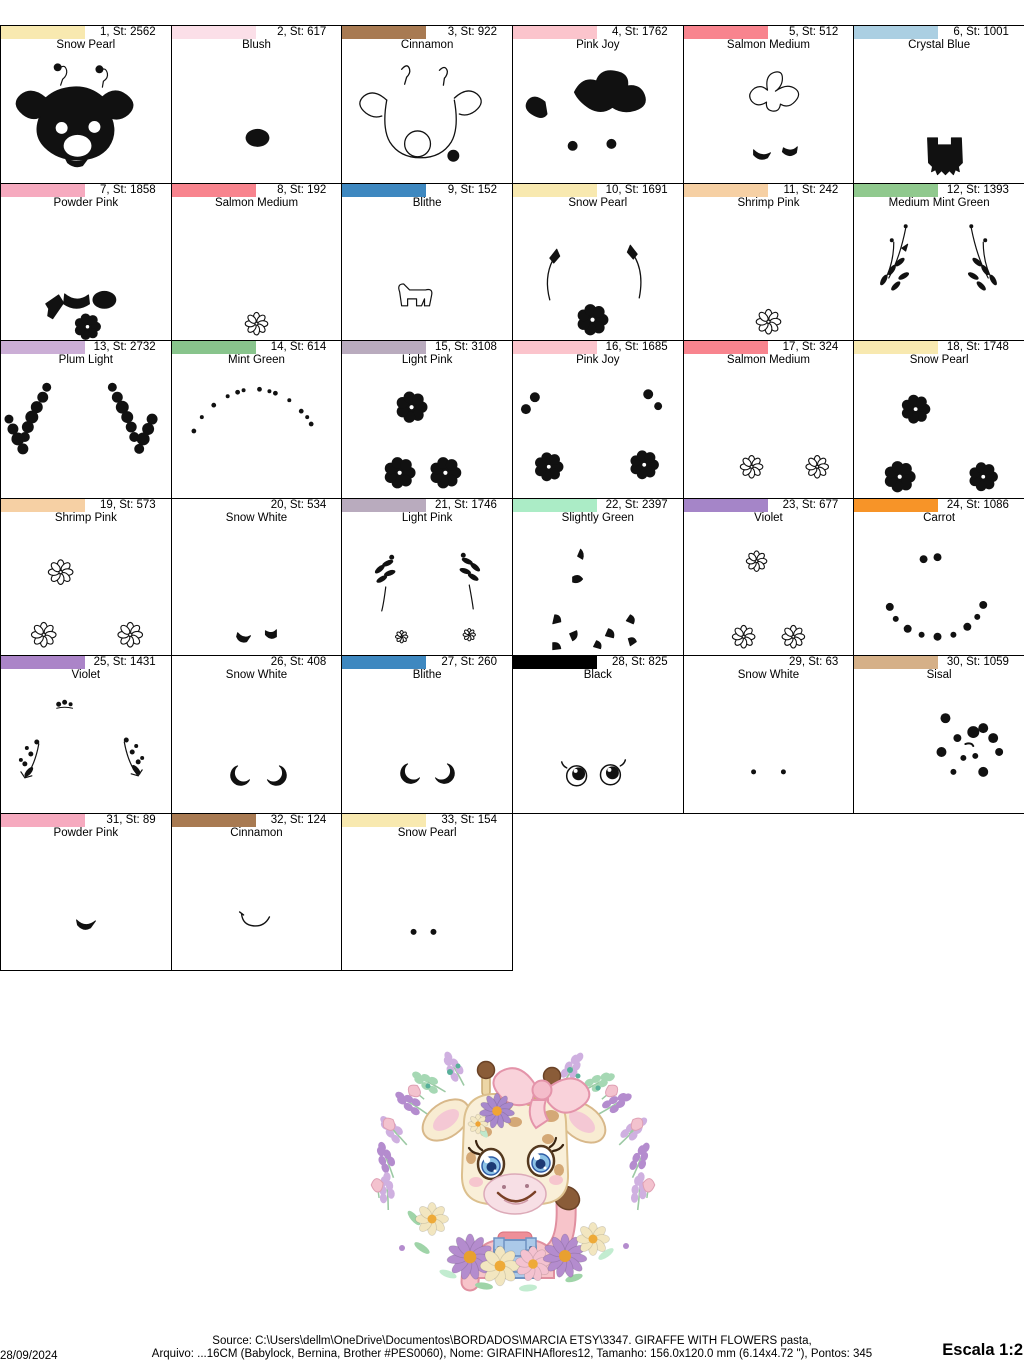 The height and width of the screenshot is (1370, 1024). Describe the element at coordinates (977, 662) in the screenshot. I see `step-stitch-label: 30, St: 1059` at that location.